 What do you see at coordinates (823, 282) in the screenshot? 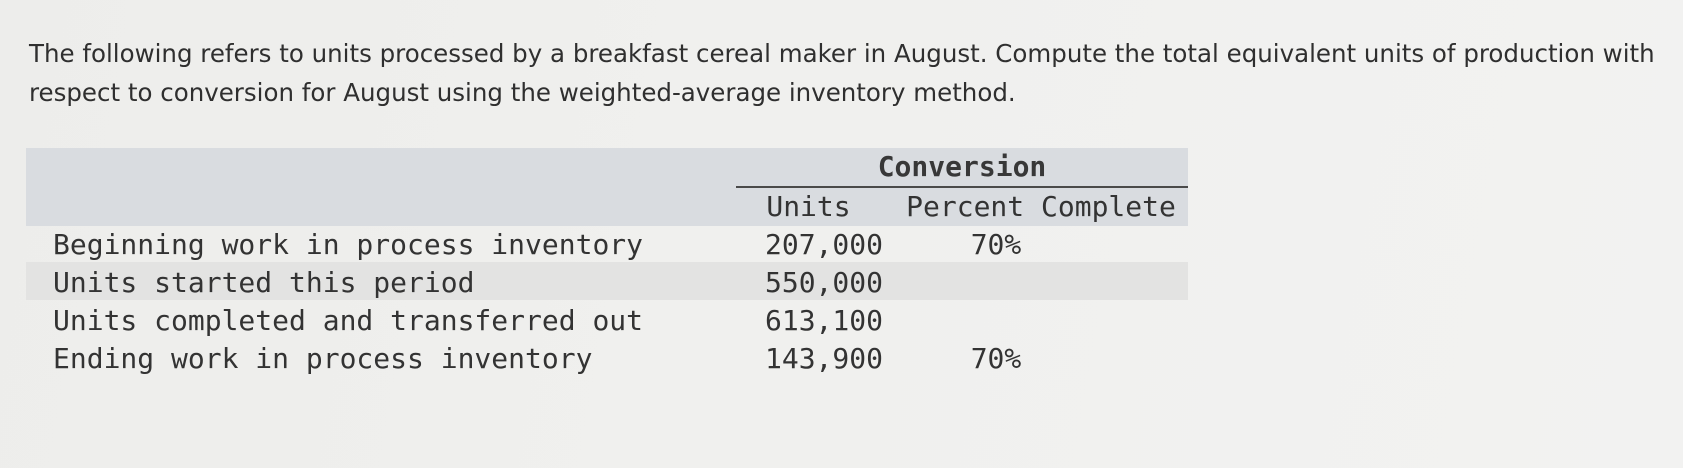
I see `row-units-units-started: 550,000` at bounding box center [823, 282].